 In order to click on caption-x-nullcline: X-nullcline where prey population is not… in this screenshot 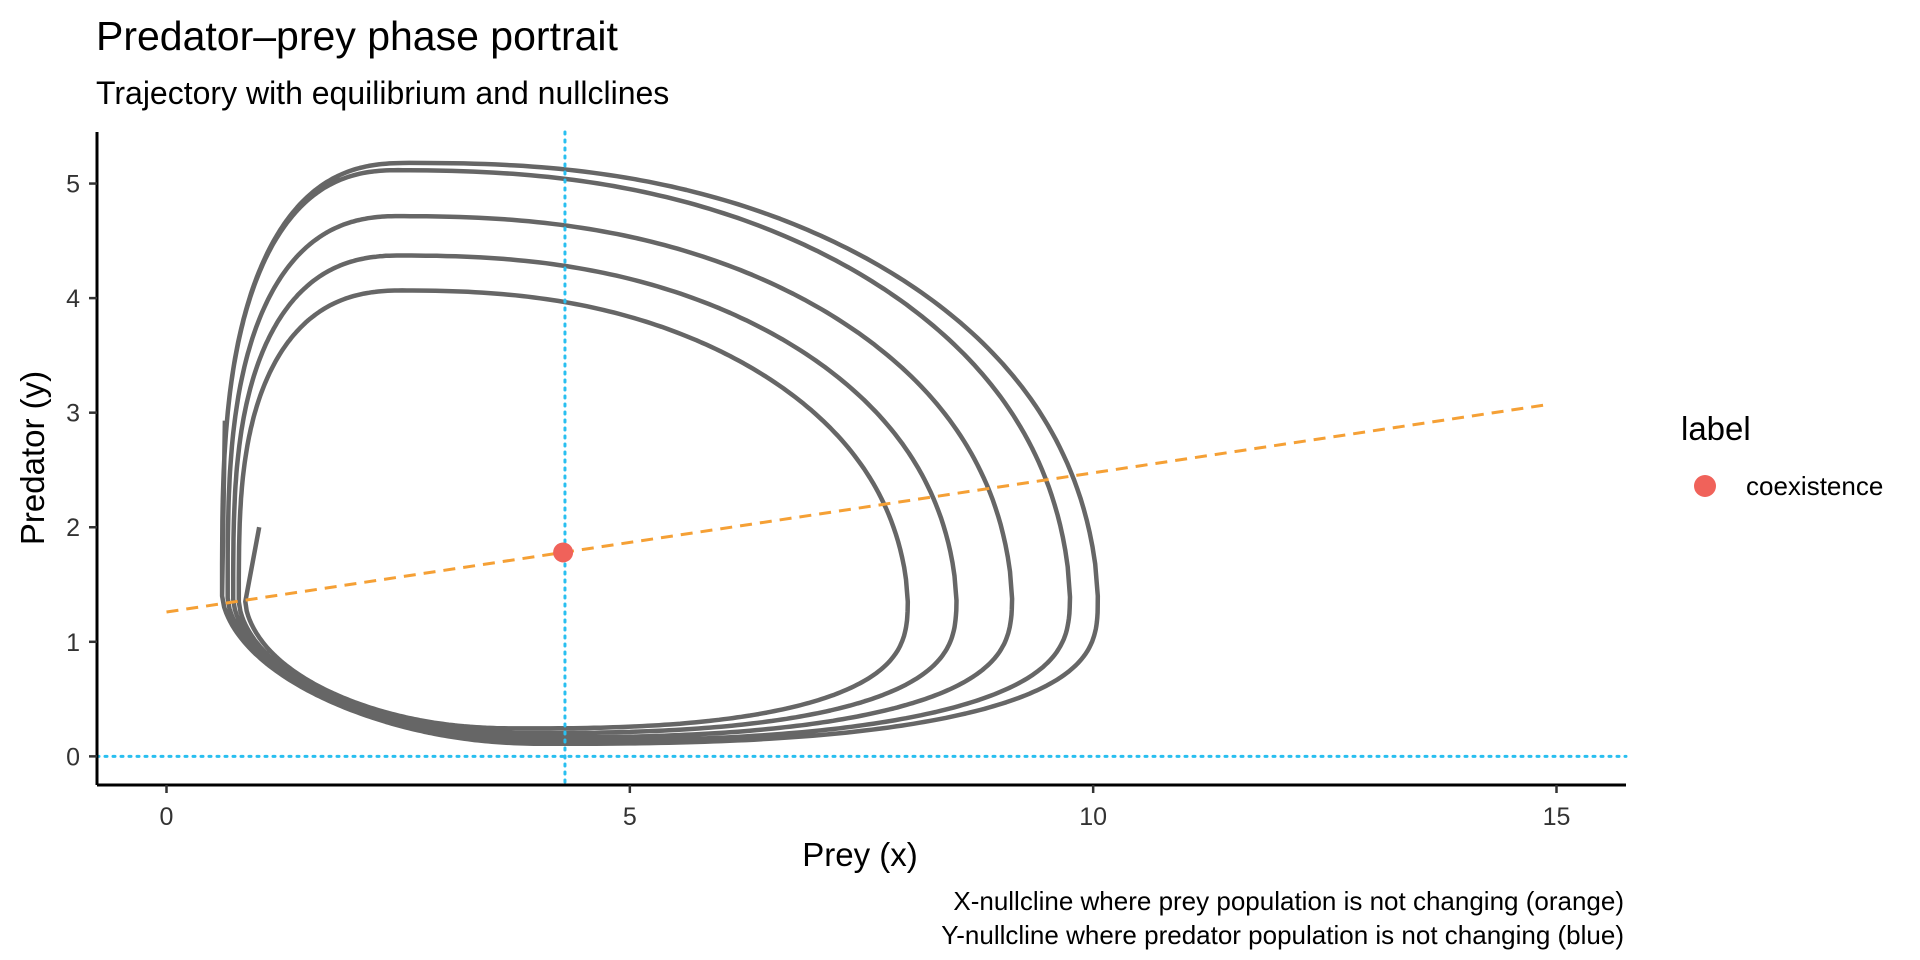, I will do `click(1288, 901)`.